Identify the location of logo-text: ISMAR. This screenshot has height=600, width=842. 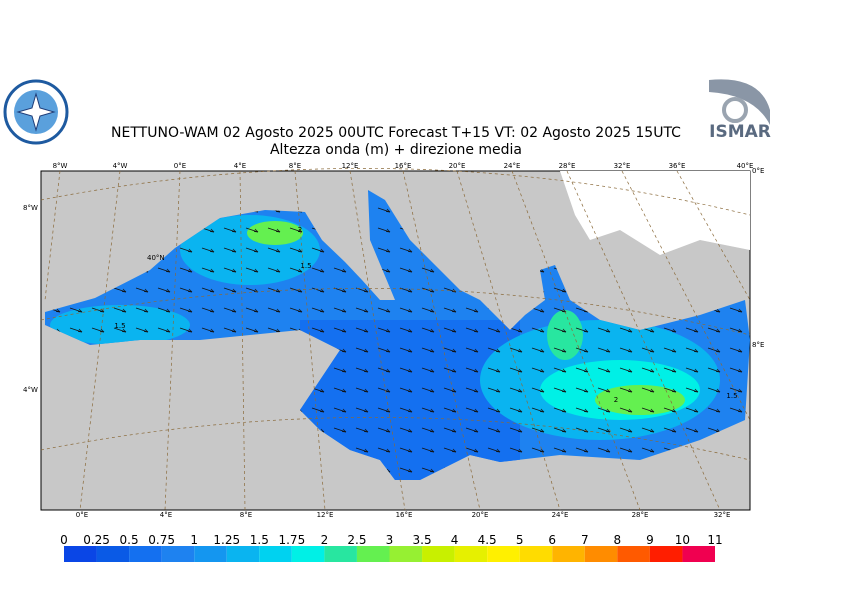
(740, 132).